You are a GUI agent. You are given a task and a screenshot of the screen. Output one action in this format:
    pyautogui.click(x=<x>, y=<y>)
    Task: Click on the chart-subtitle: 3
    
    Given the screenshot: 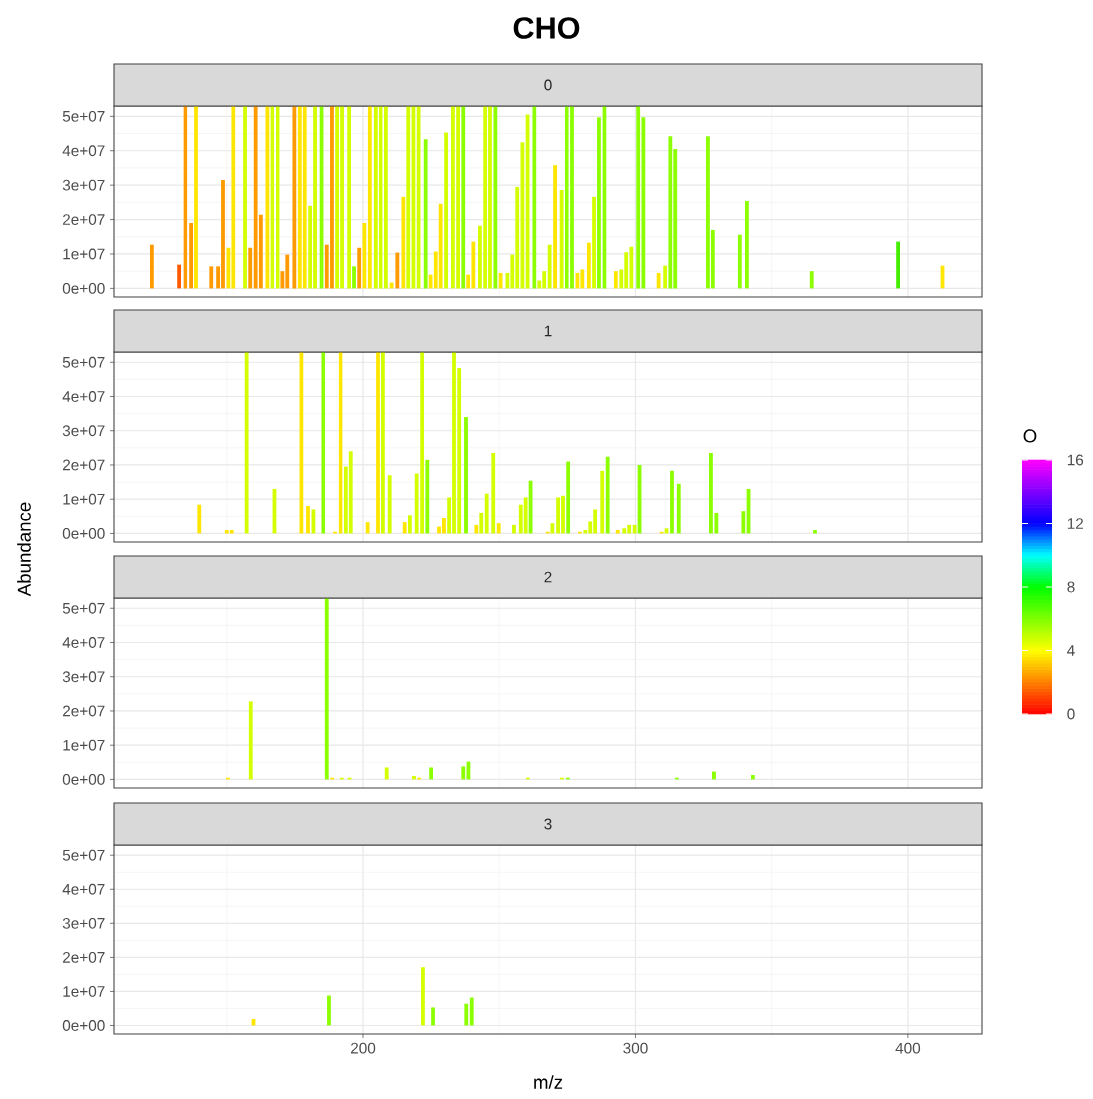 What is the action you would take?
    pyautogui.click(x=548, y=824)
    